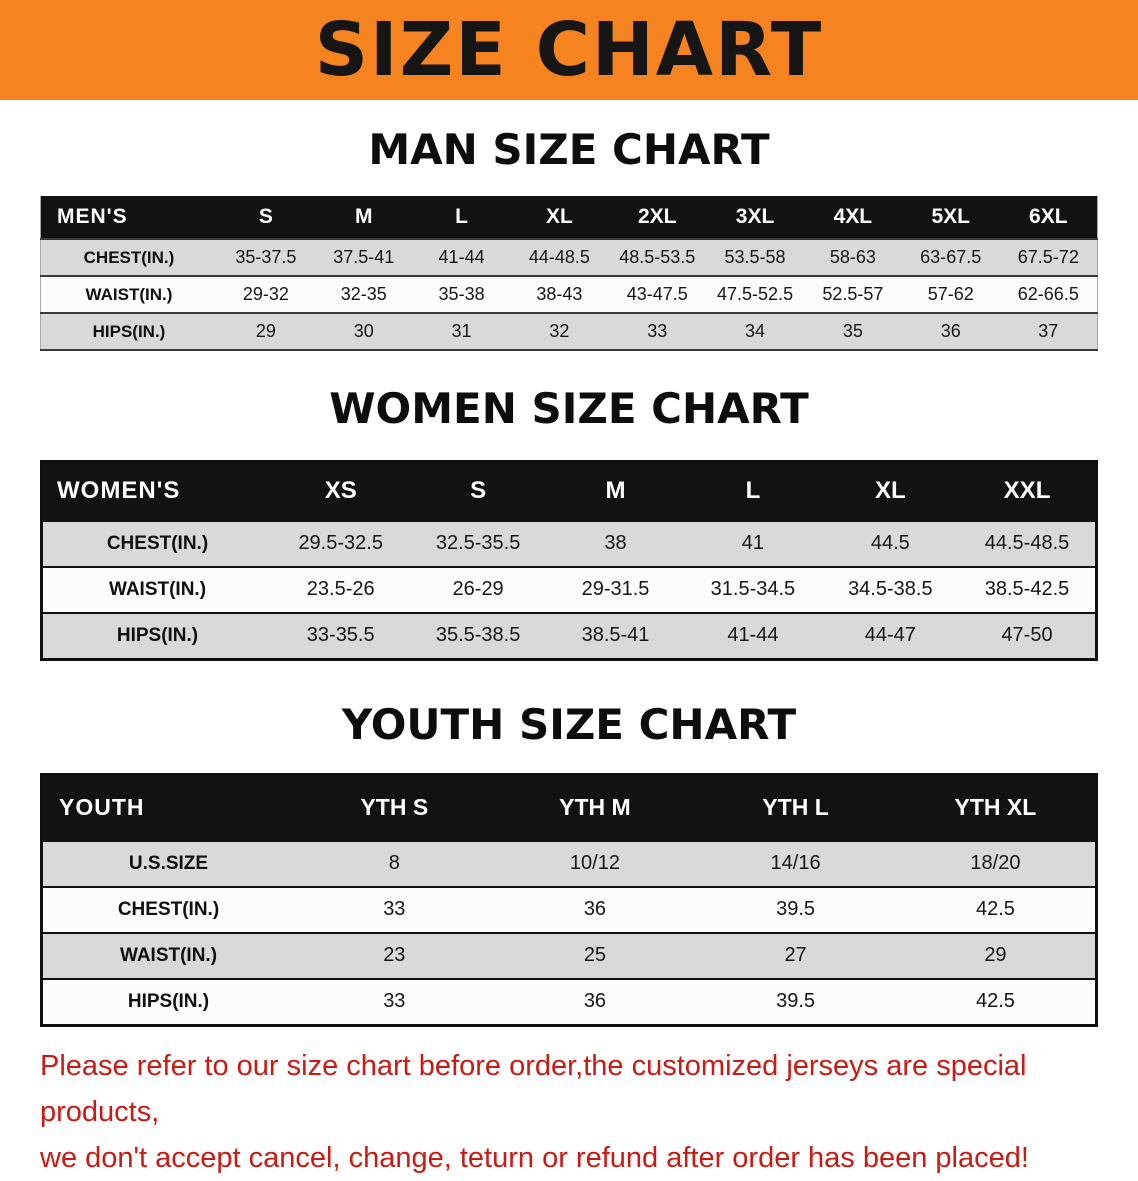 This screenshot has width=1138, height=1181. I want to click on column-header: YTH M, so click(595, 807).